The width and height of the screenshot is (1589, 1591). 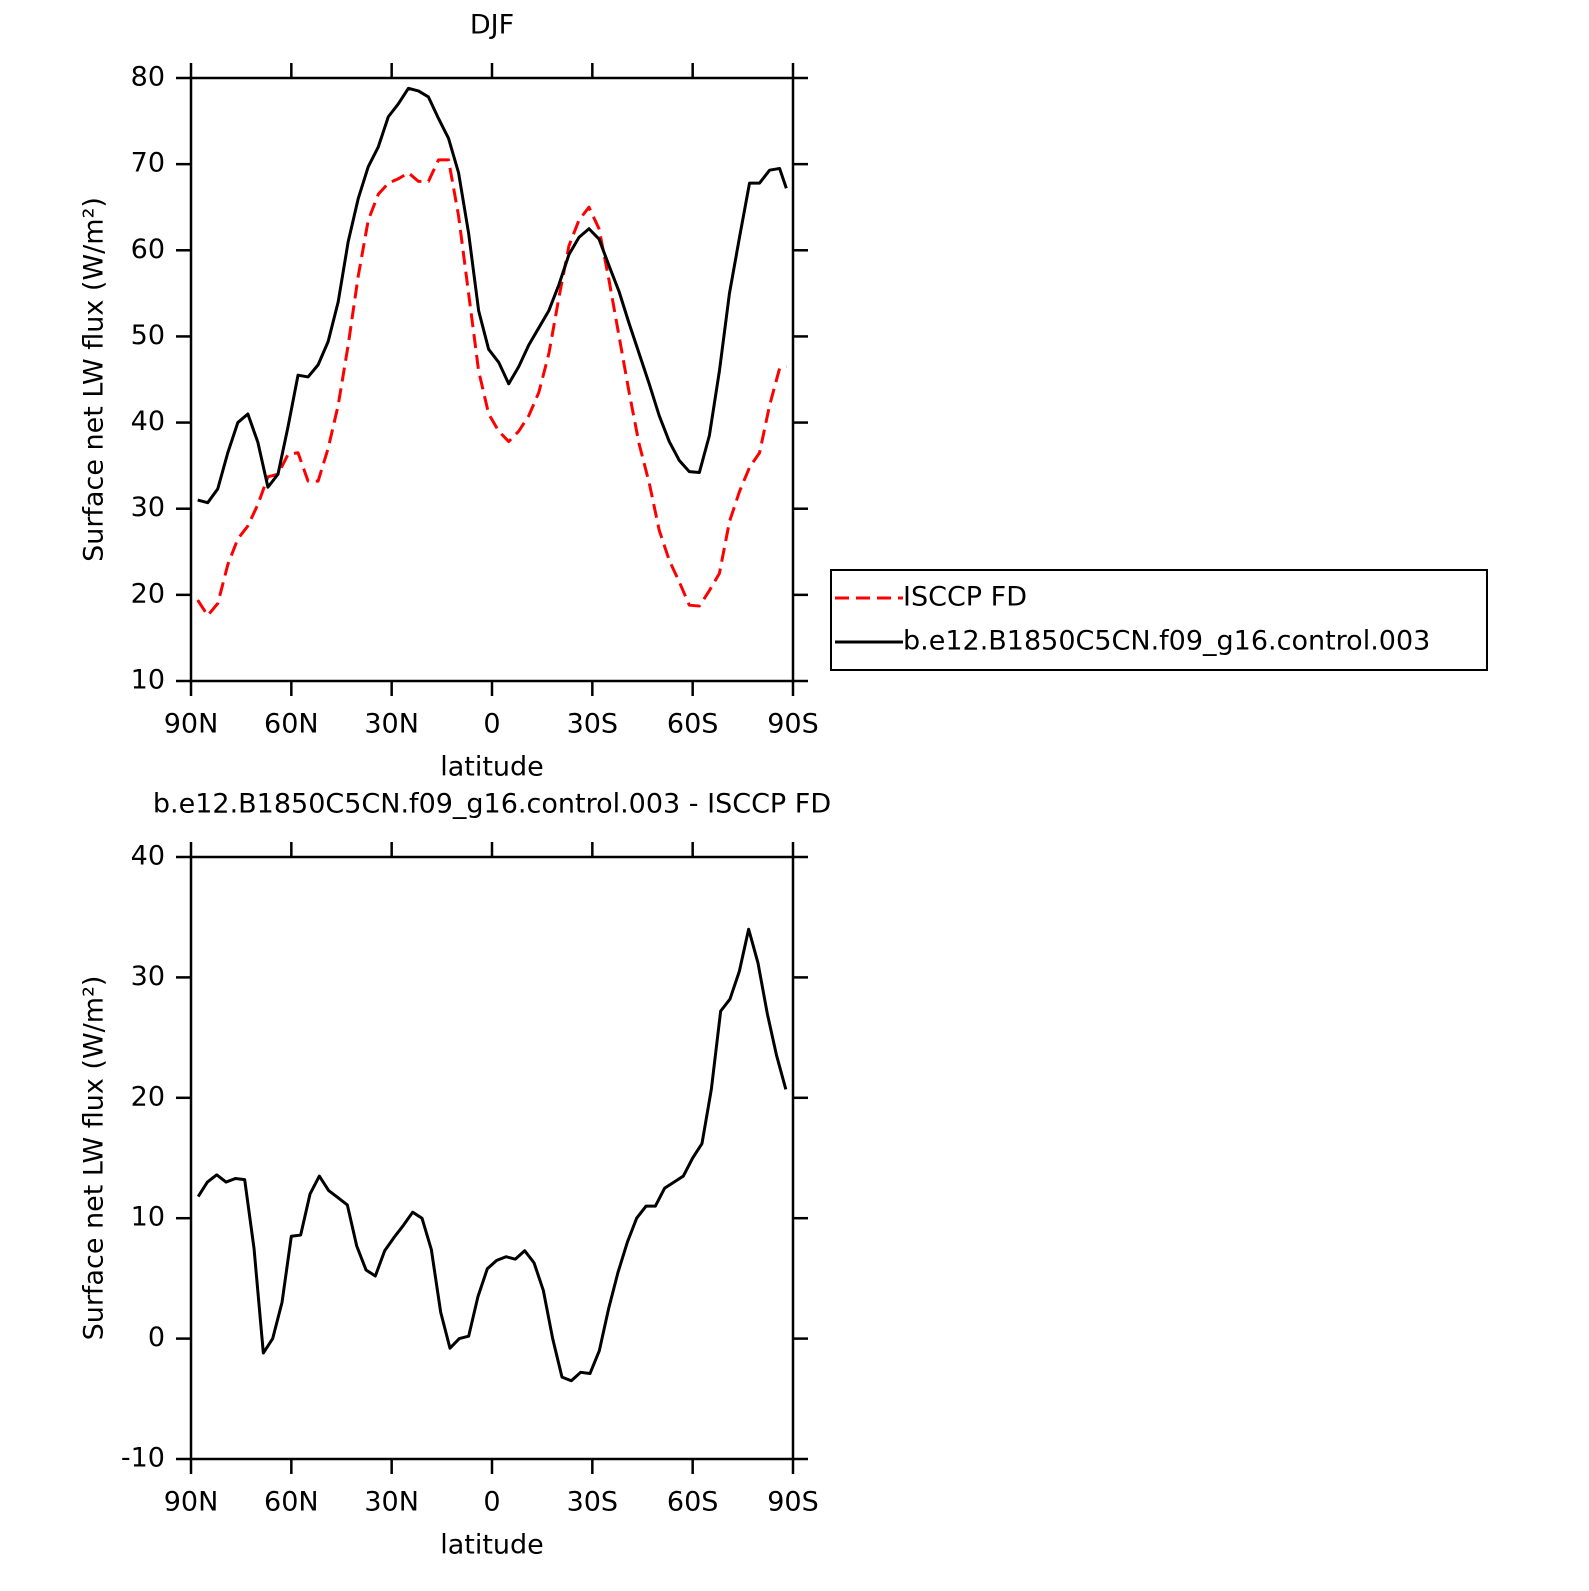 I want to click on y-tick-label: 0, so click(x=156, y=1337).